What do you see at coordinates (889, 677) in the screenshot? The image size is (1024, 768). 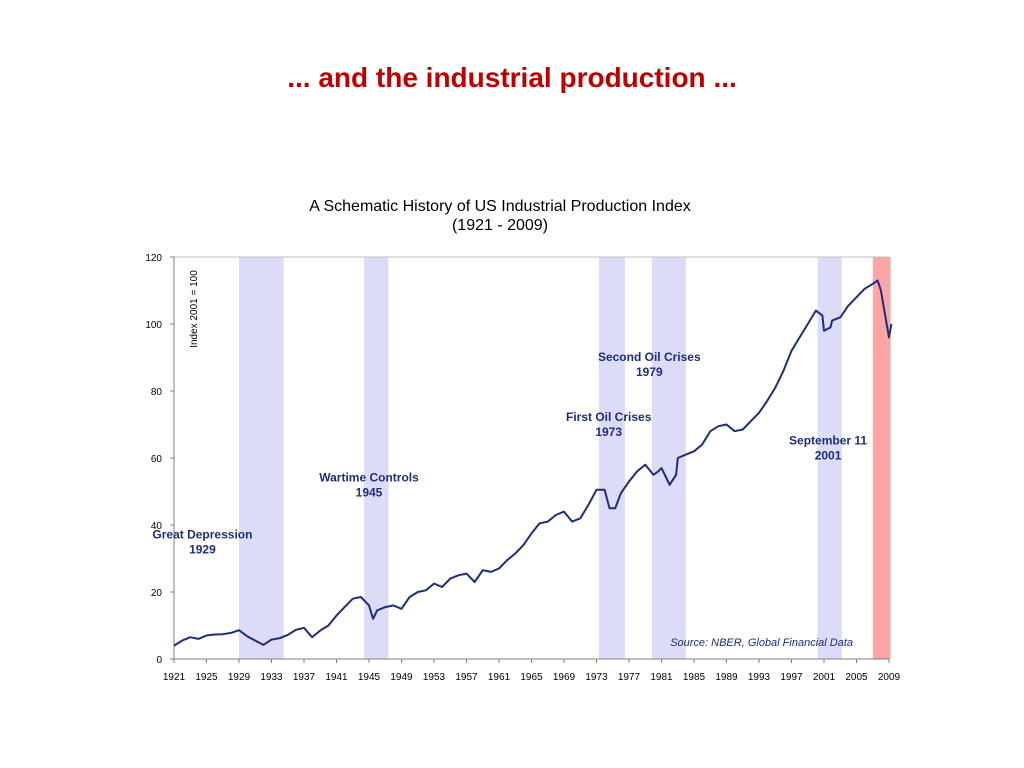 I see `x-tick-label: 2009` at bounding box center [889, 677].